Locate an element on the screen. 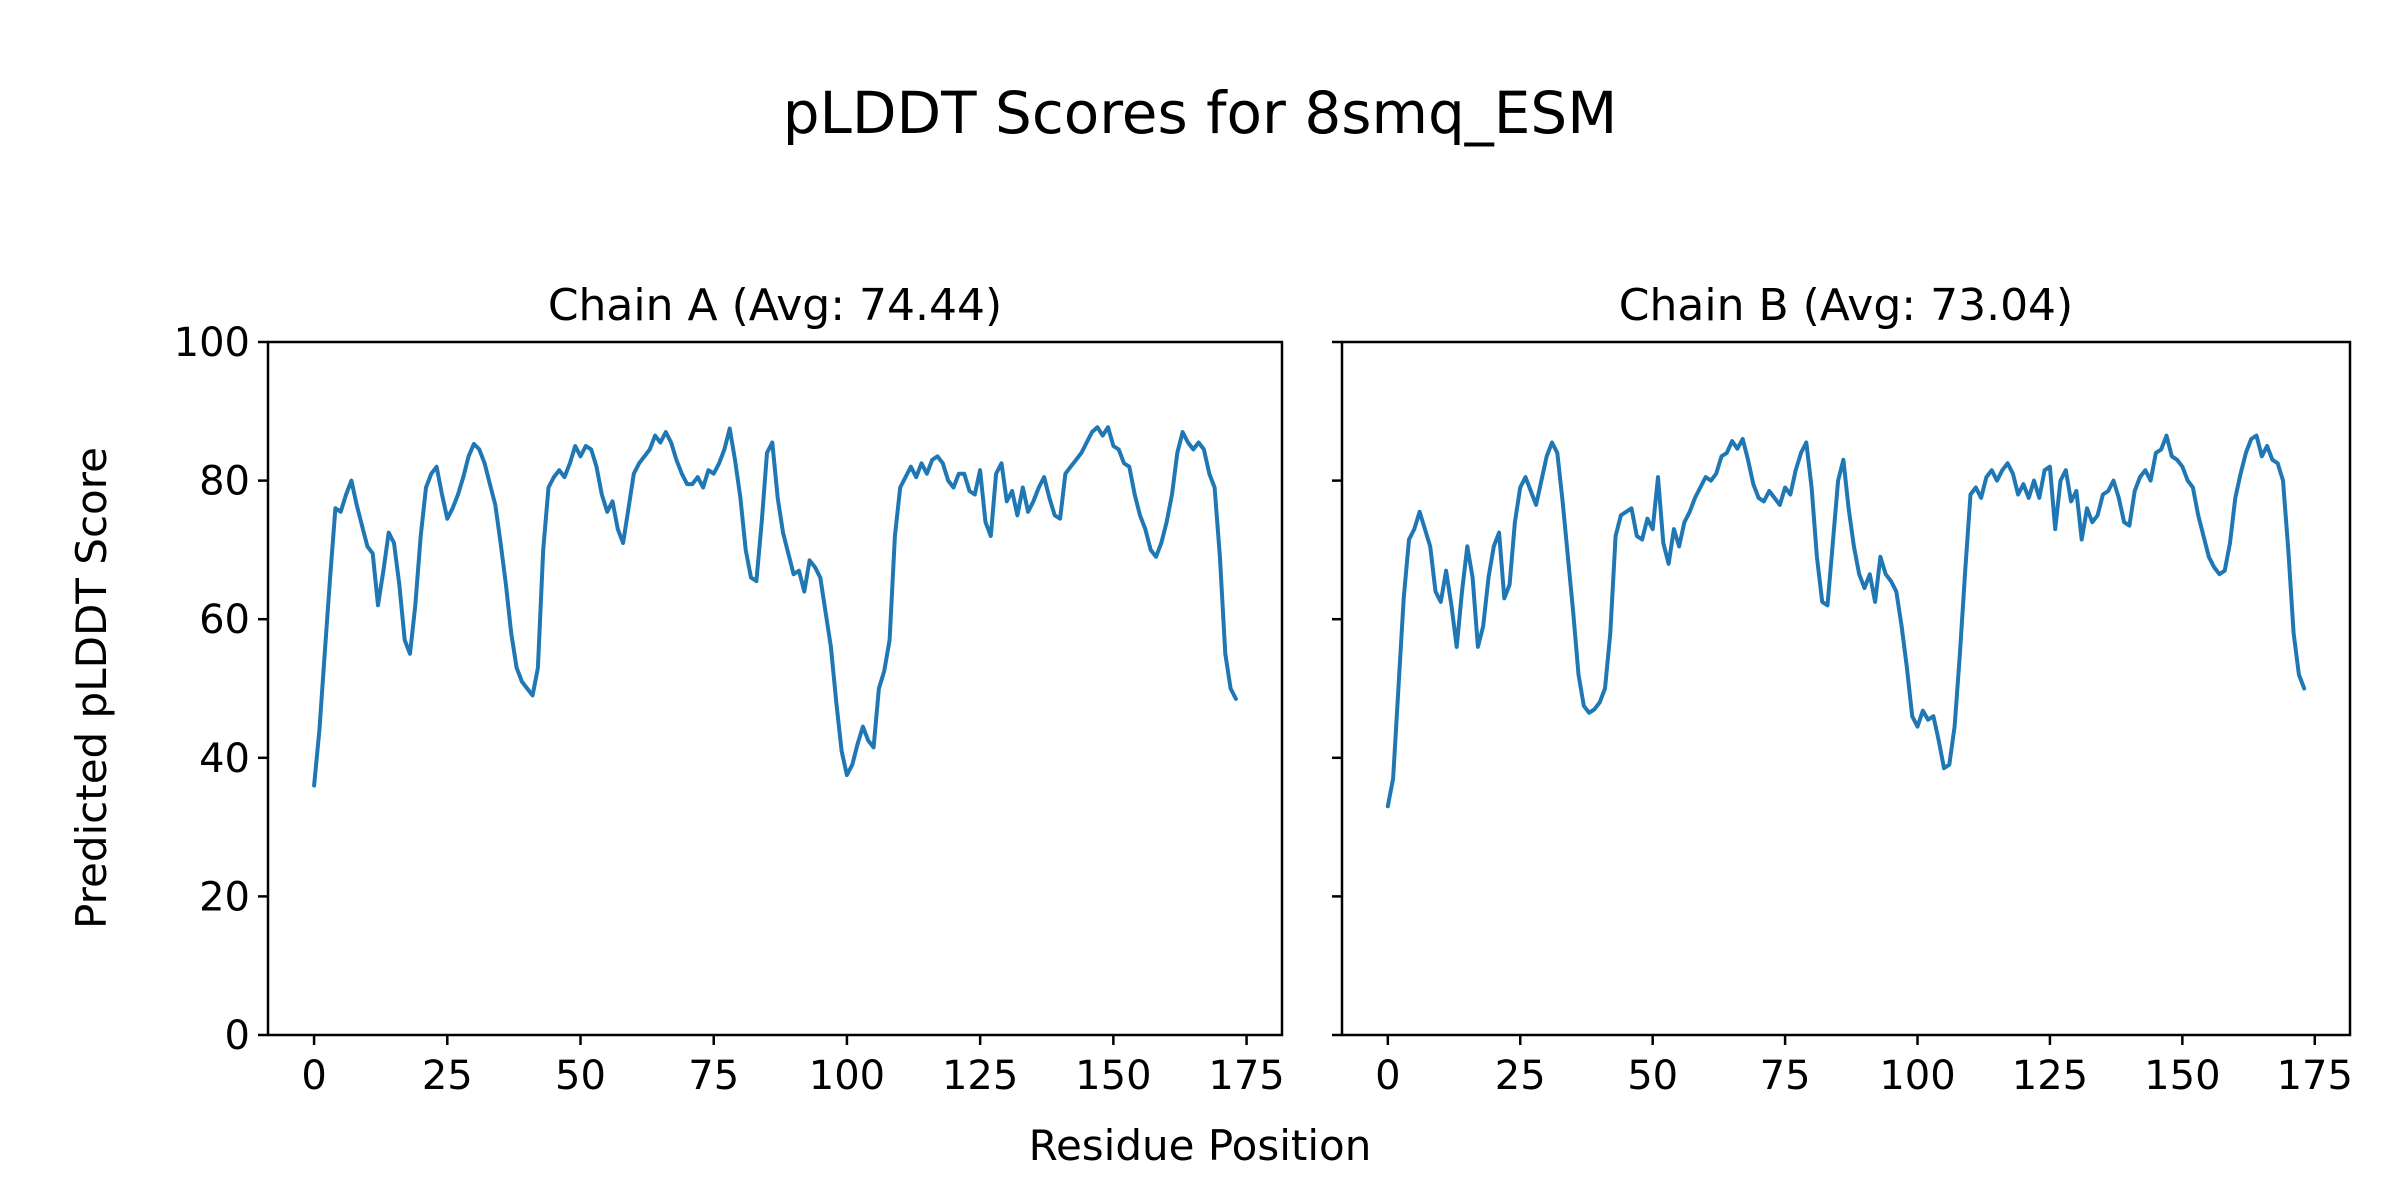 The height and width of the screenshot is (1200, 2400). y-axis-label: Predicted pLDDT Score is located at coordinates (91, 688).